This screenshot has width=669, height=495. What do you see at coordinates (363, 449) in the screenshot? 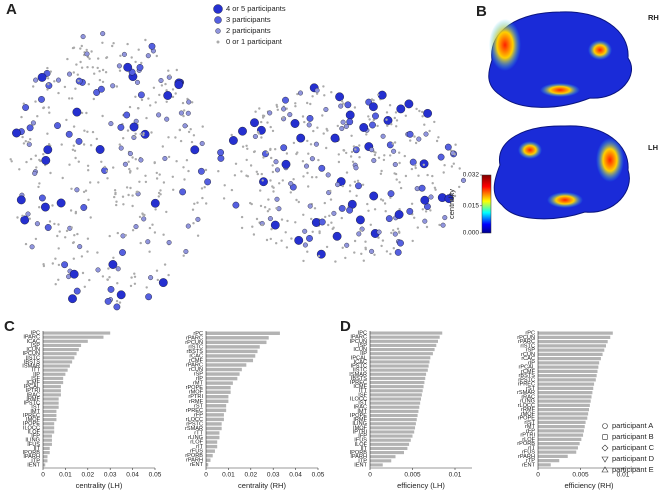
I see `category-label: IIT` at bounding box center [363, 449].